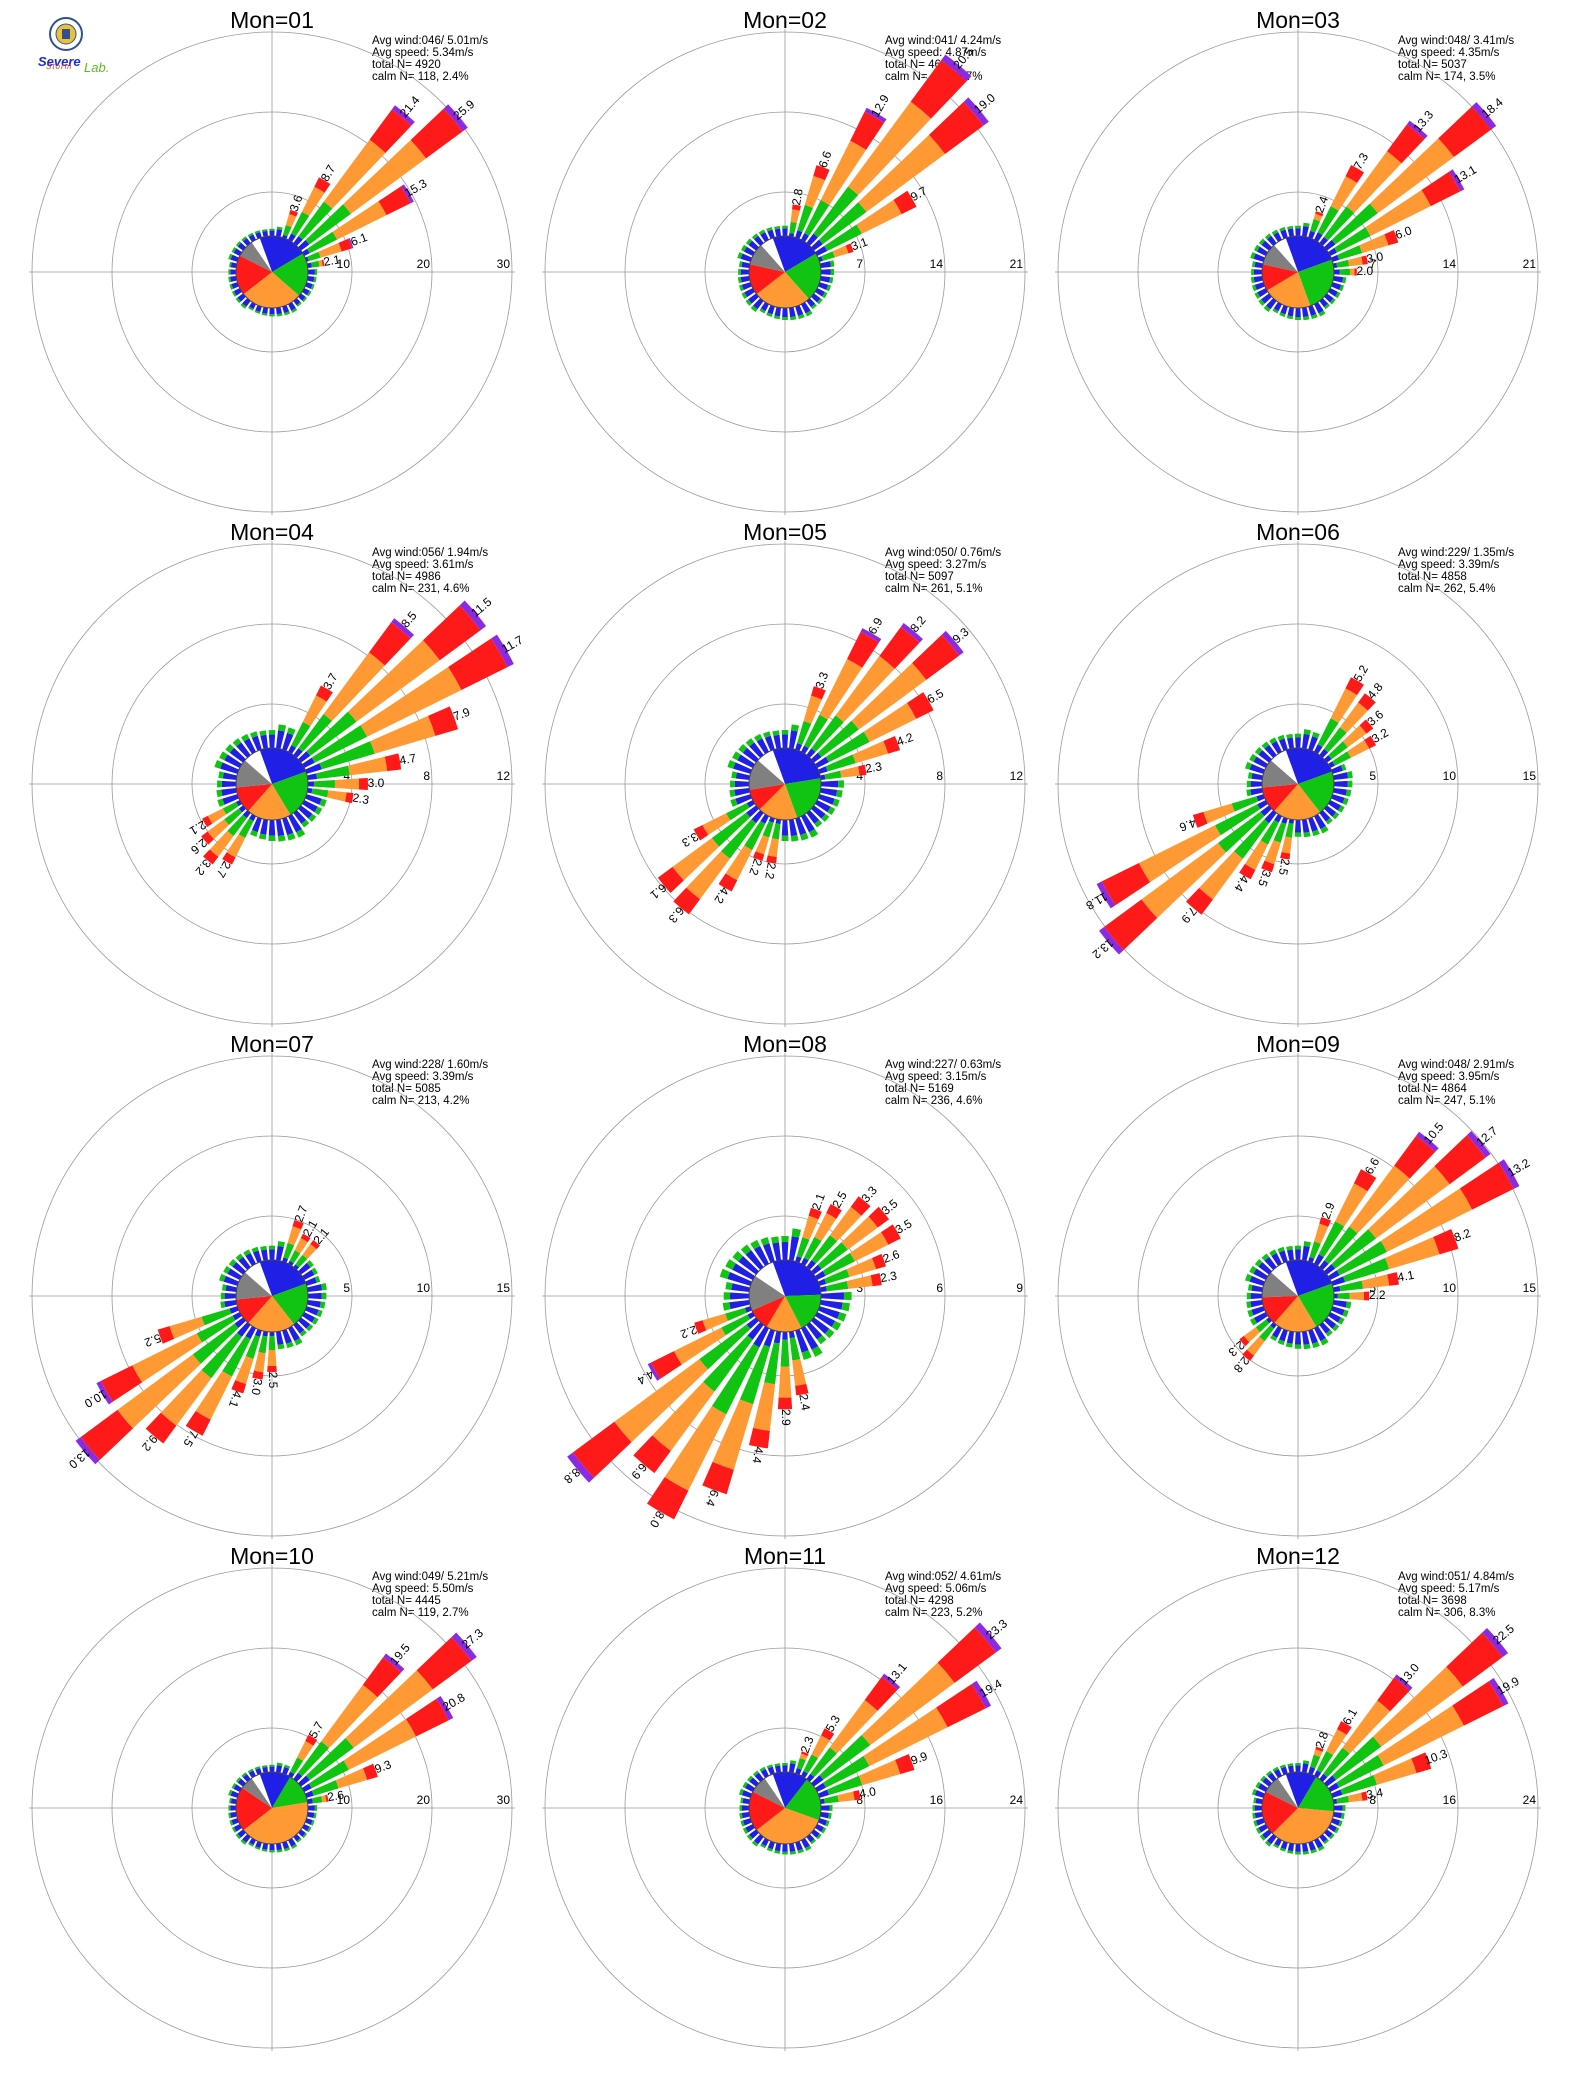 The image size is (1580, 2090). What do you see at coordinates (859, 1288) in the screenshot?
I see `ring-label: 3` at bounding box center [859, 1288].